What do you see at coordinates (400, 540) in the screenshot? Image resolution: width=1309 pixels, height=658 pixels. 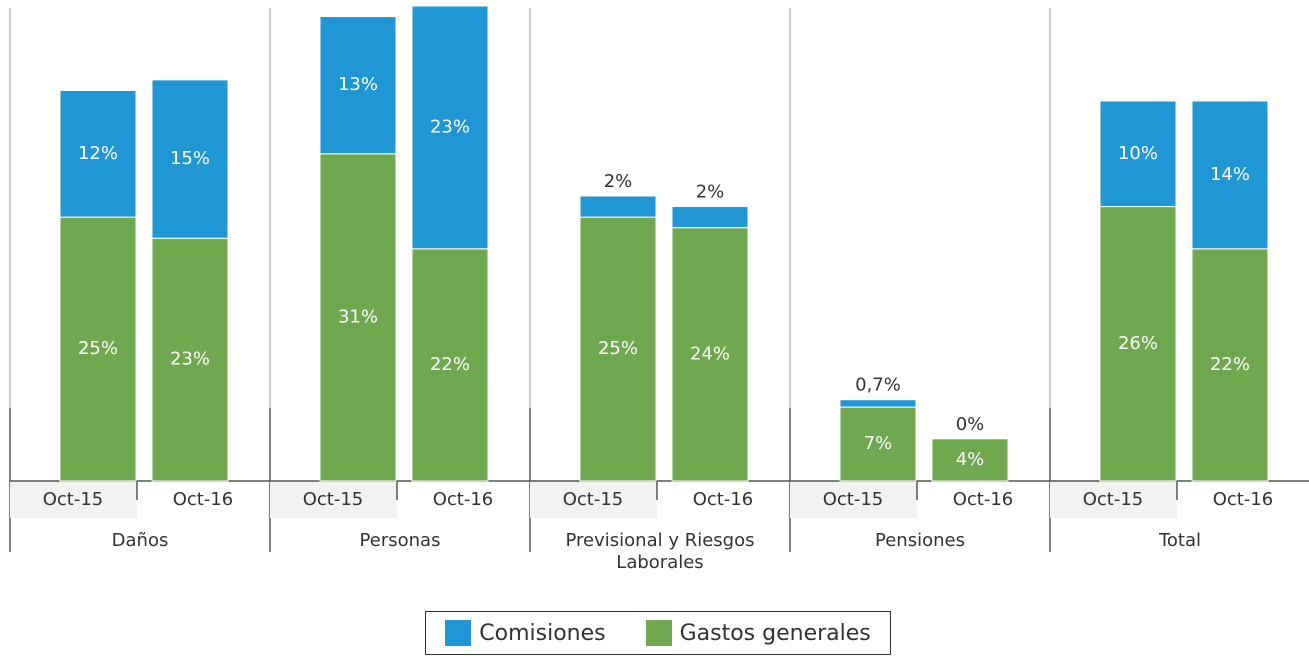 I see `group-label: Personas` at bounding box center [400, 540].